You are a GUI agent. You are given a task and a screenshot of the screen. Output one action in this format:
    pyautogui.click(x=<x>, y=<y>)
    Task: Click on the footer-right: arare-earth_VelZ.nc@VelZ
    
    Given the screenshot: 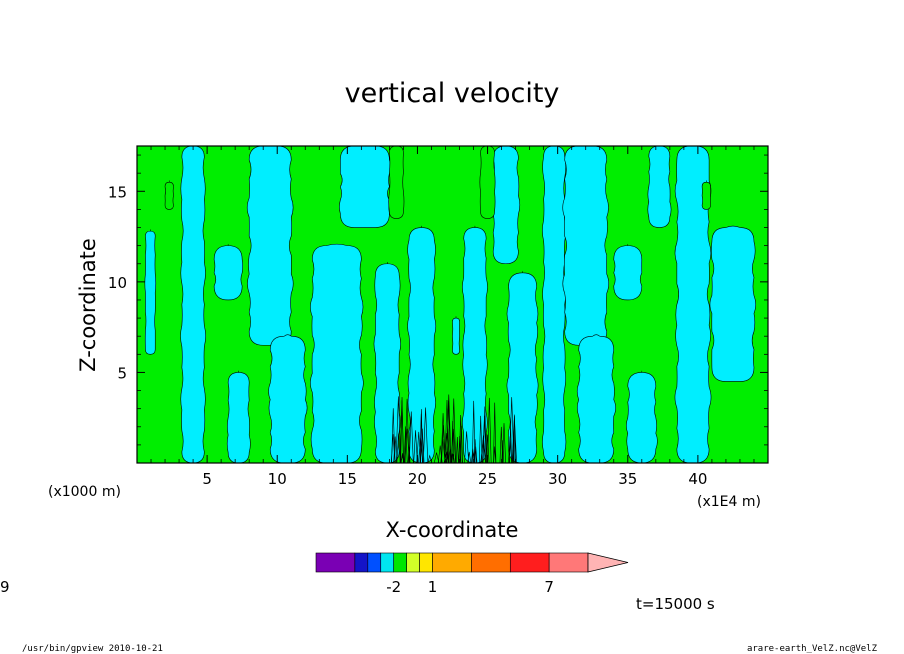 What is the action you would take?
    pyautogui.click(x=812, y=649)
    